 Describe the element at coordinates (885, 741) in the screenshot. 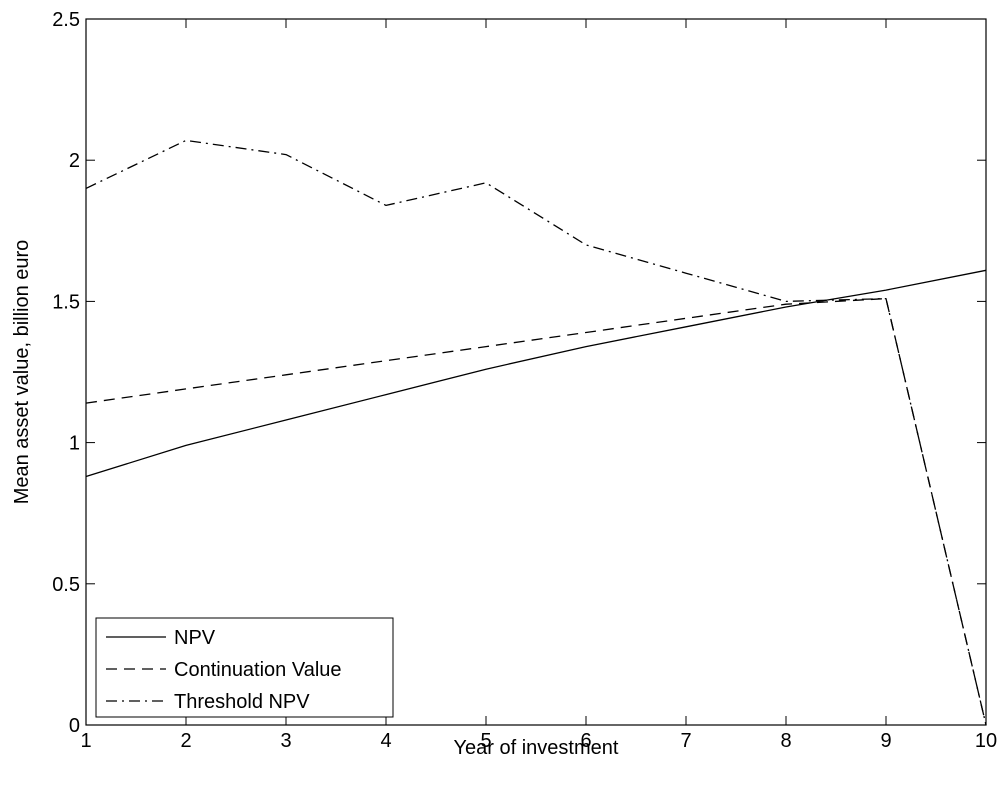

I see `x-tick-label: 9` at that location.